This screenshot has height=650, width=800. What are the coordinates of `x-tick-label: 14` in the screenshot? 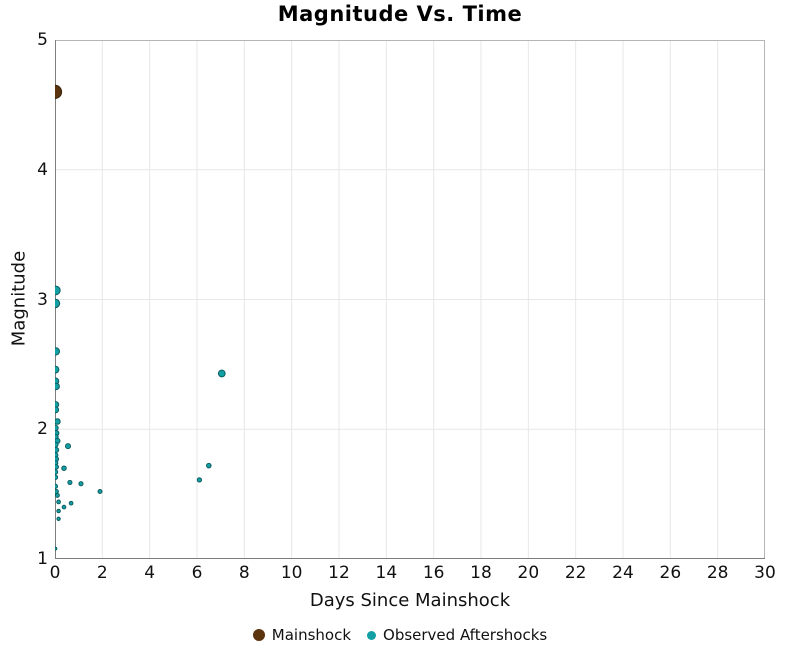 It's located at (386, 573).